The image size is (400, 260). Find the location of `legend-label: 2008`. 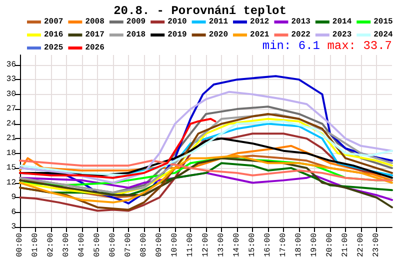

legend-label: 2008 is located at coordinates (95, 22).